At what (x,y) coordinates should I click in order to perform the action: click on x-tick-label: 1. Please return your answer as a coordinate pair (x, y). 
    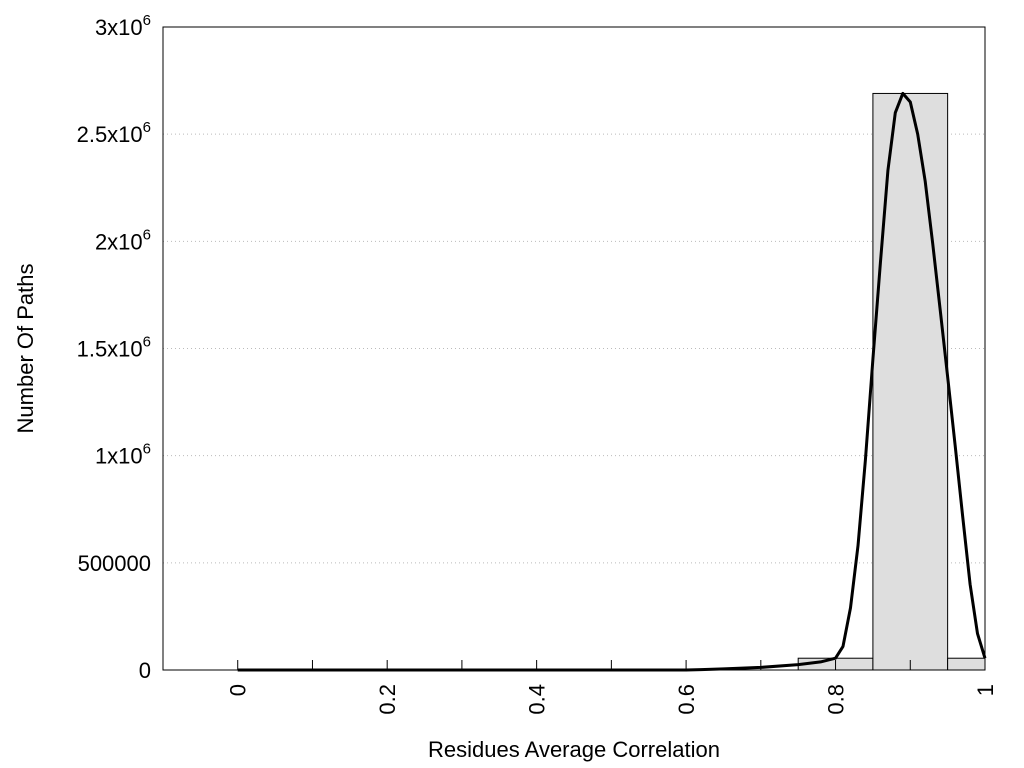
    Looking at the image, I should click on (985, 690).